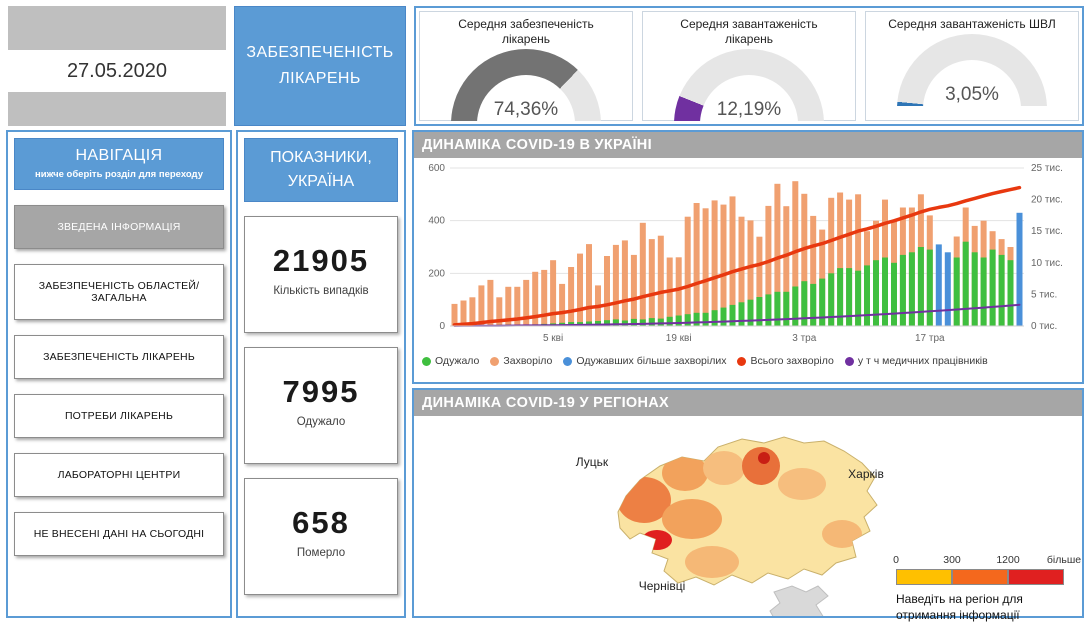  What do you see at coordinates (457, 361) in the screenshot?
I see `legend-label: Одужало` at bounding box center [457, 361].